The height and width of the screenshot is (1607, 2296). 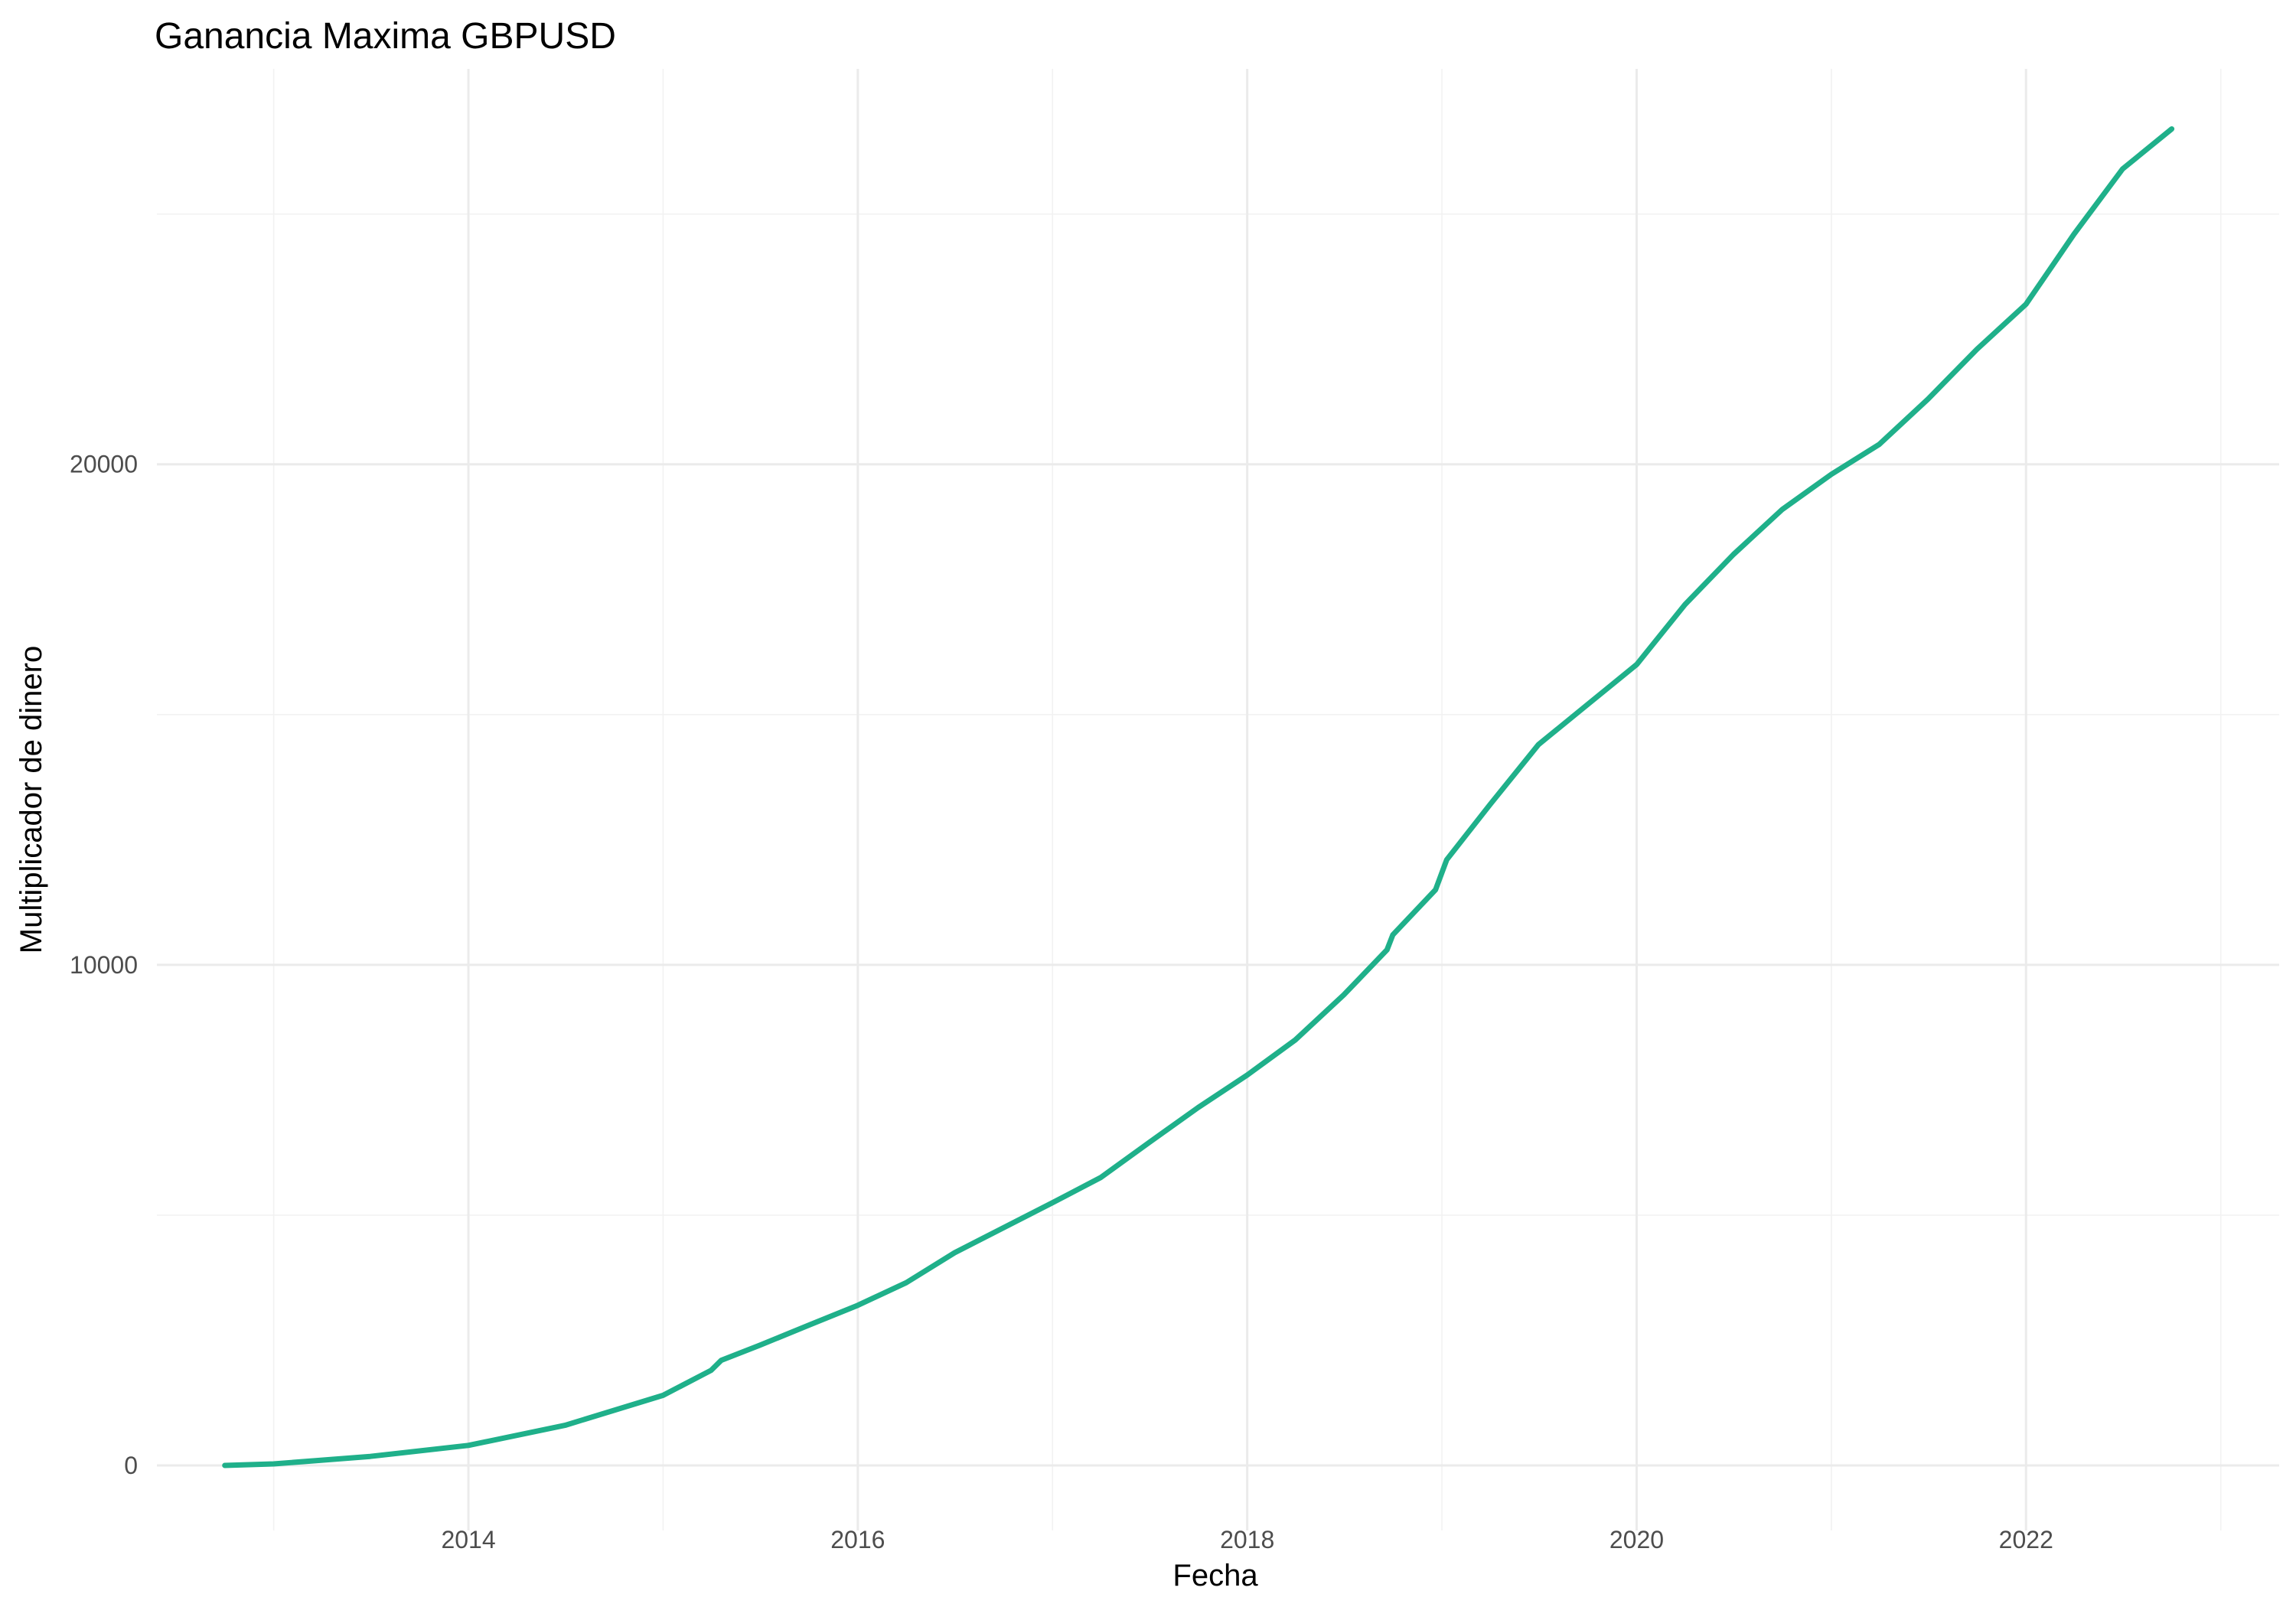 I want to click on y-tick-label: 10000, so click(x=104, y=965).